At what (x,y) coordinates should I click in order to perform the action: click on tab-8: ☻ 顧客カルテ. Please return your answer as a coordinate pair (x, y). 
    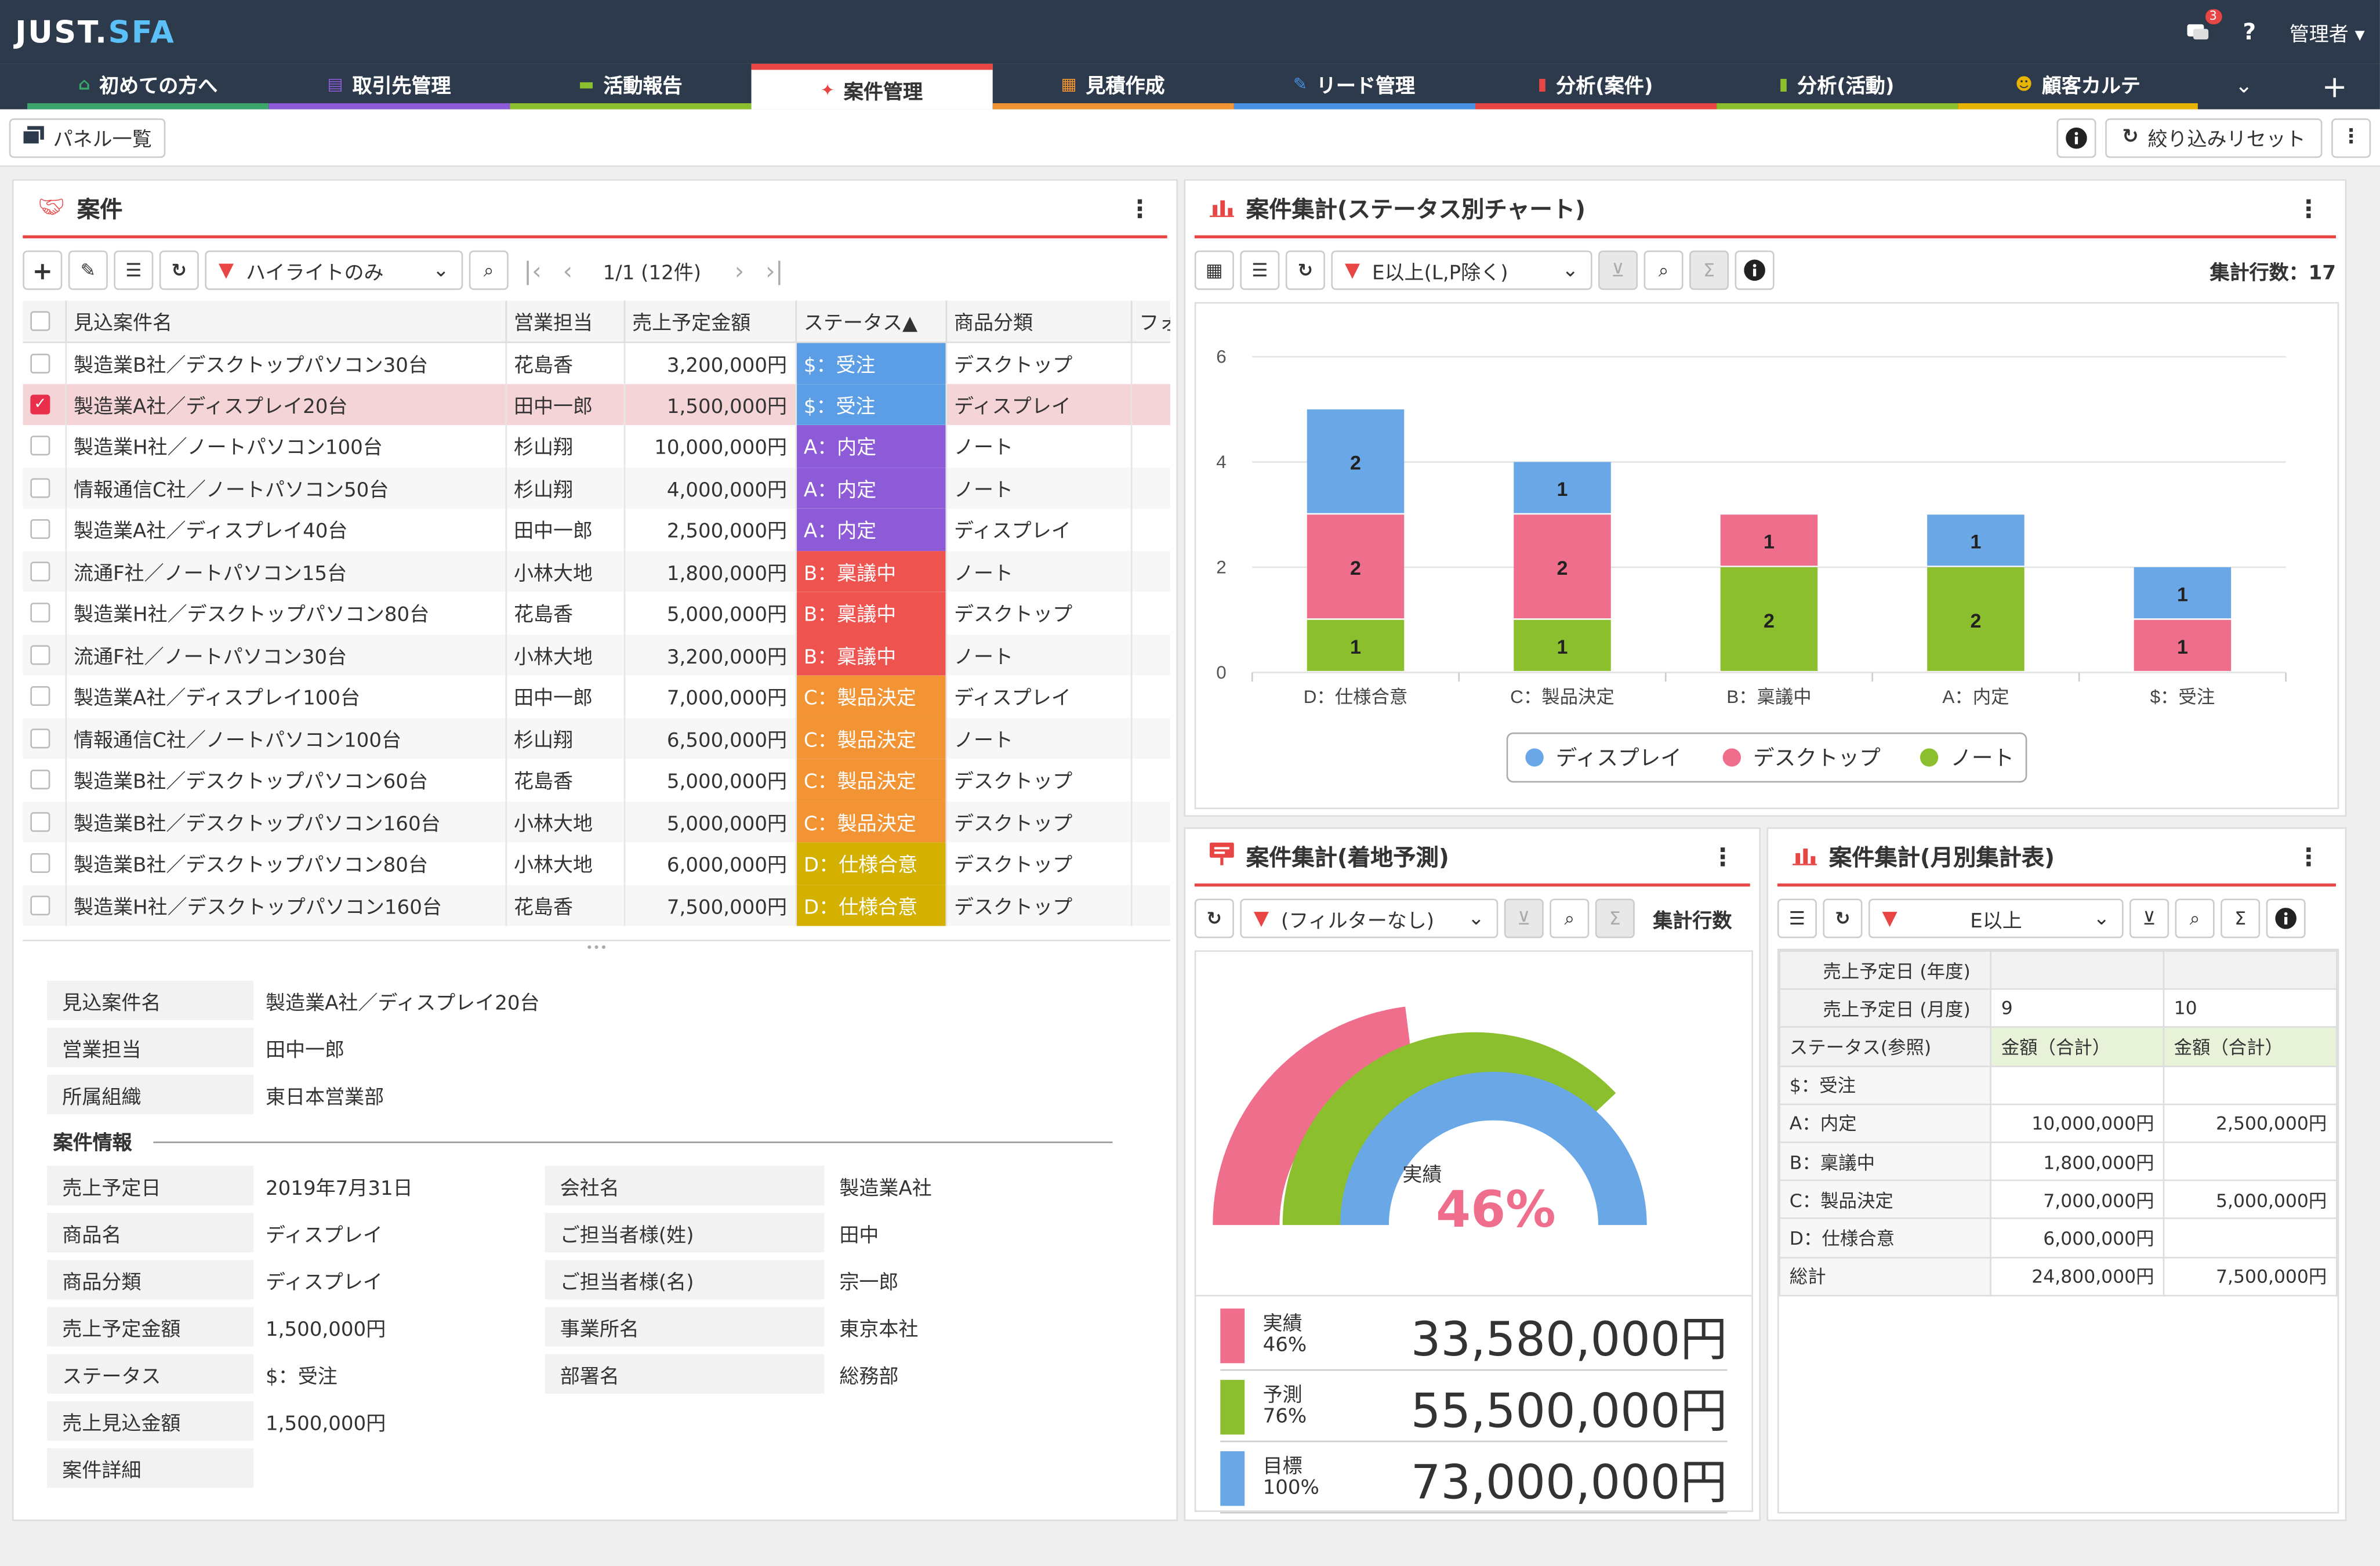
    Looking at the image, I should click on (2077, 87).